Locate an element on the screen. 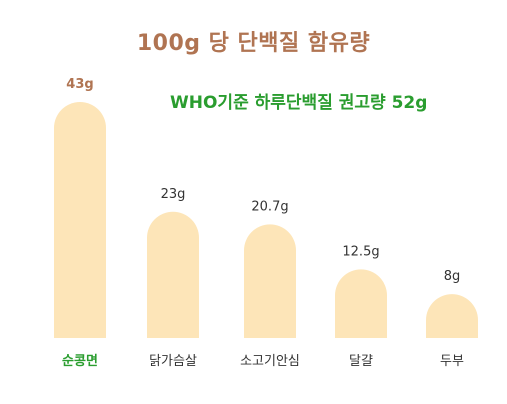  category-label-3: 달걀 is located at coordinates (361, 361).